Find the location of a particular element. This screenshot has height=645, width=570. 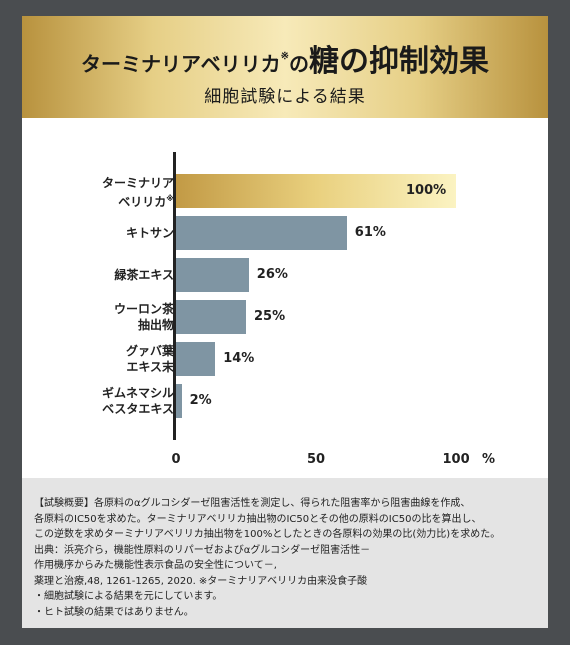

x-tick-label: 0 is located at coordinates (176, 459).